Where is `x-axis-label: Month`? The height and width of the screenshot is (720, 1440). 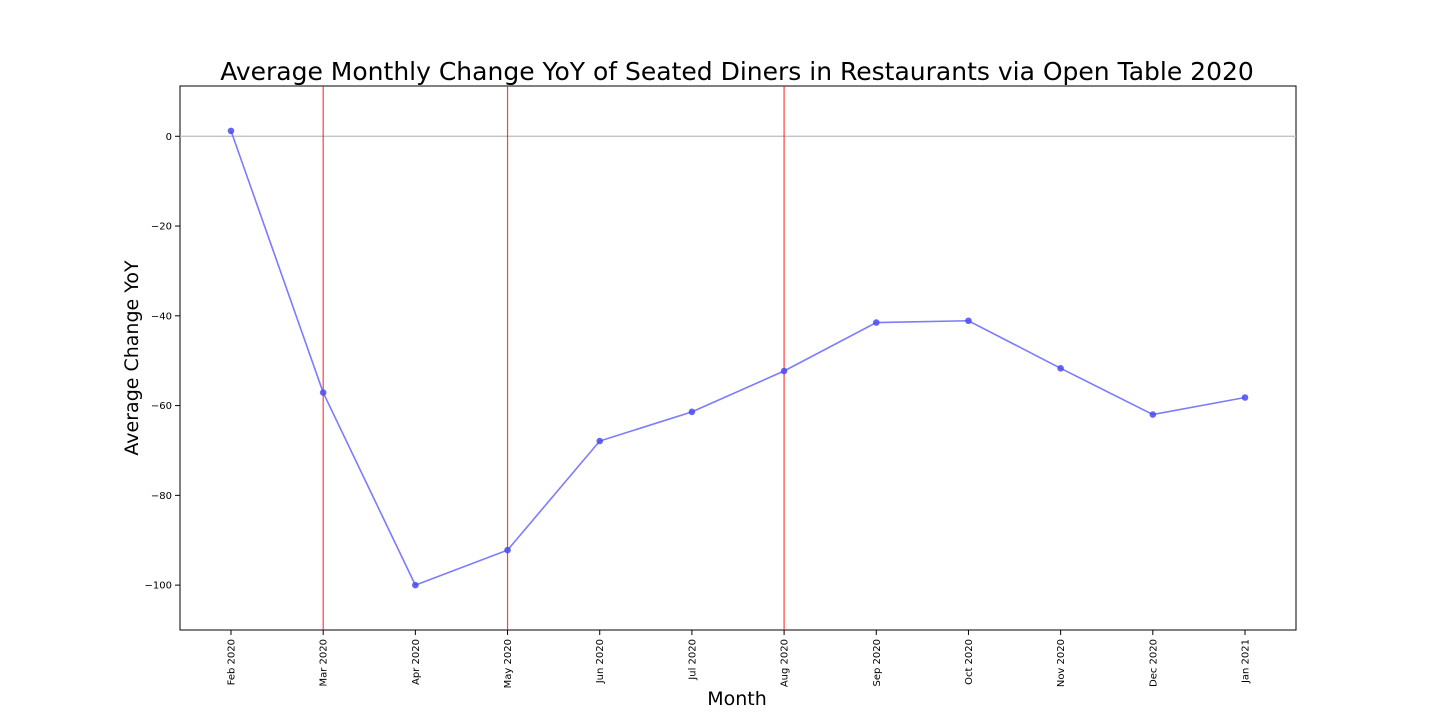 x-axis-label: Month is located at coordinates (737, 699).